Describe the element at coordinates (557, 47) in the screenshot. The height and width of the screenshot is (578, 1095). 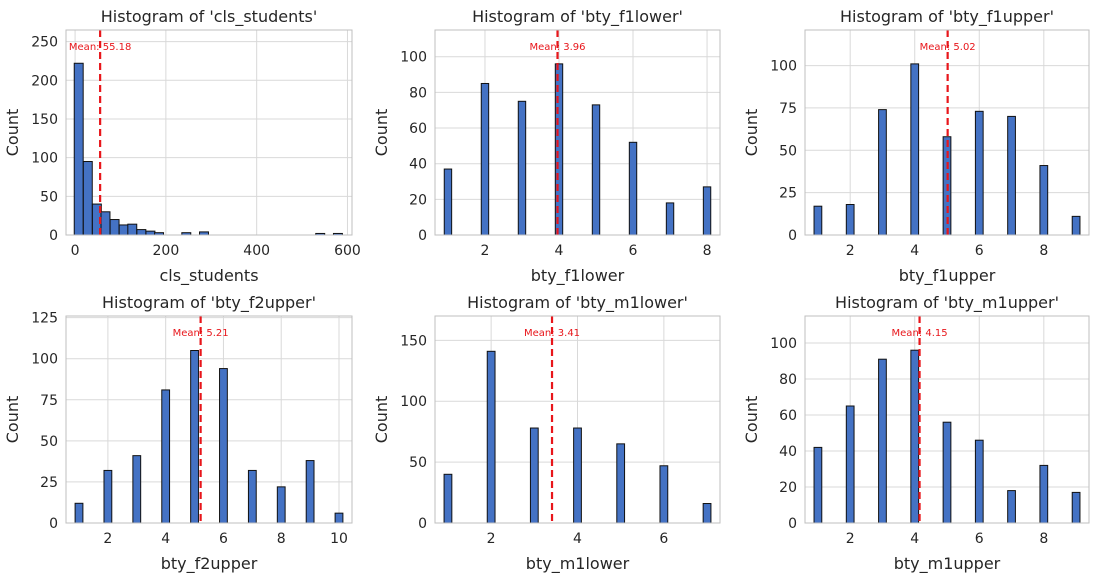
I see `mean-label: Mean: 3.96` at that location.